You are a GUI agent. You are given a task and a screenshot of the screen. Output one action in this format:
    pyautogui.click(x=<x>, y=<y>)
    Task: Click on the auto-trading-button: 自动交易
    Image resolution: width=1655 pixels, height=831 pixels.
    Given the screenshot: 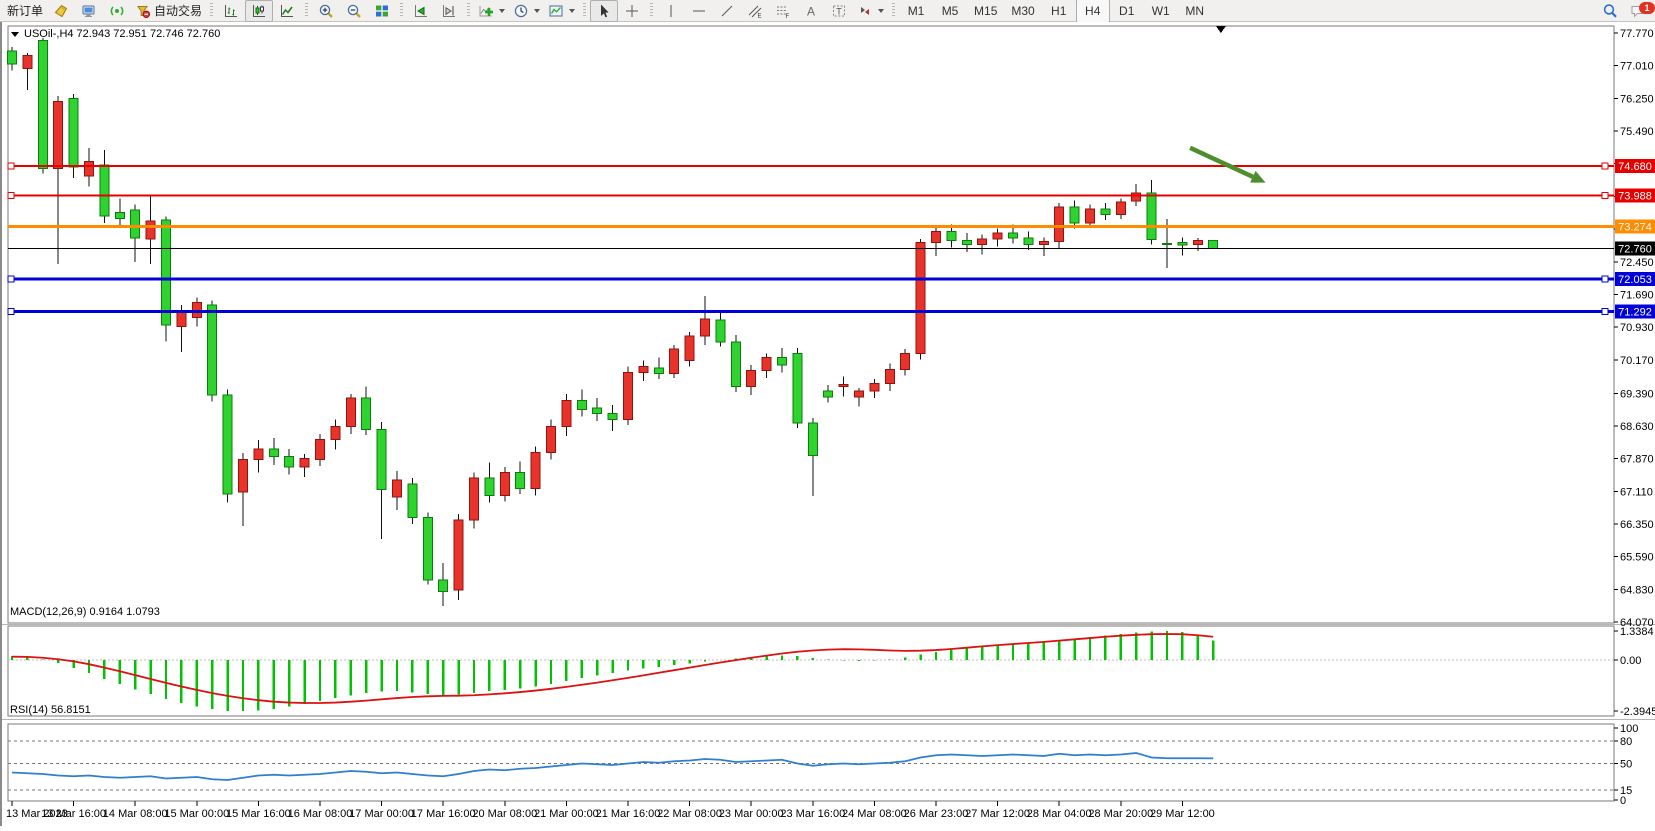 What is the action you would take?
    pyautogui.click(x=168, y=11)
    